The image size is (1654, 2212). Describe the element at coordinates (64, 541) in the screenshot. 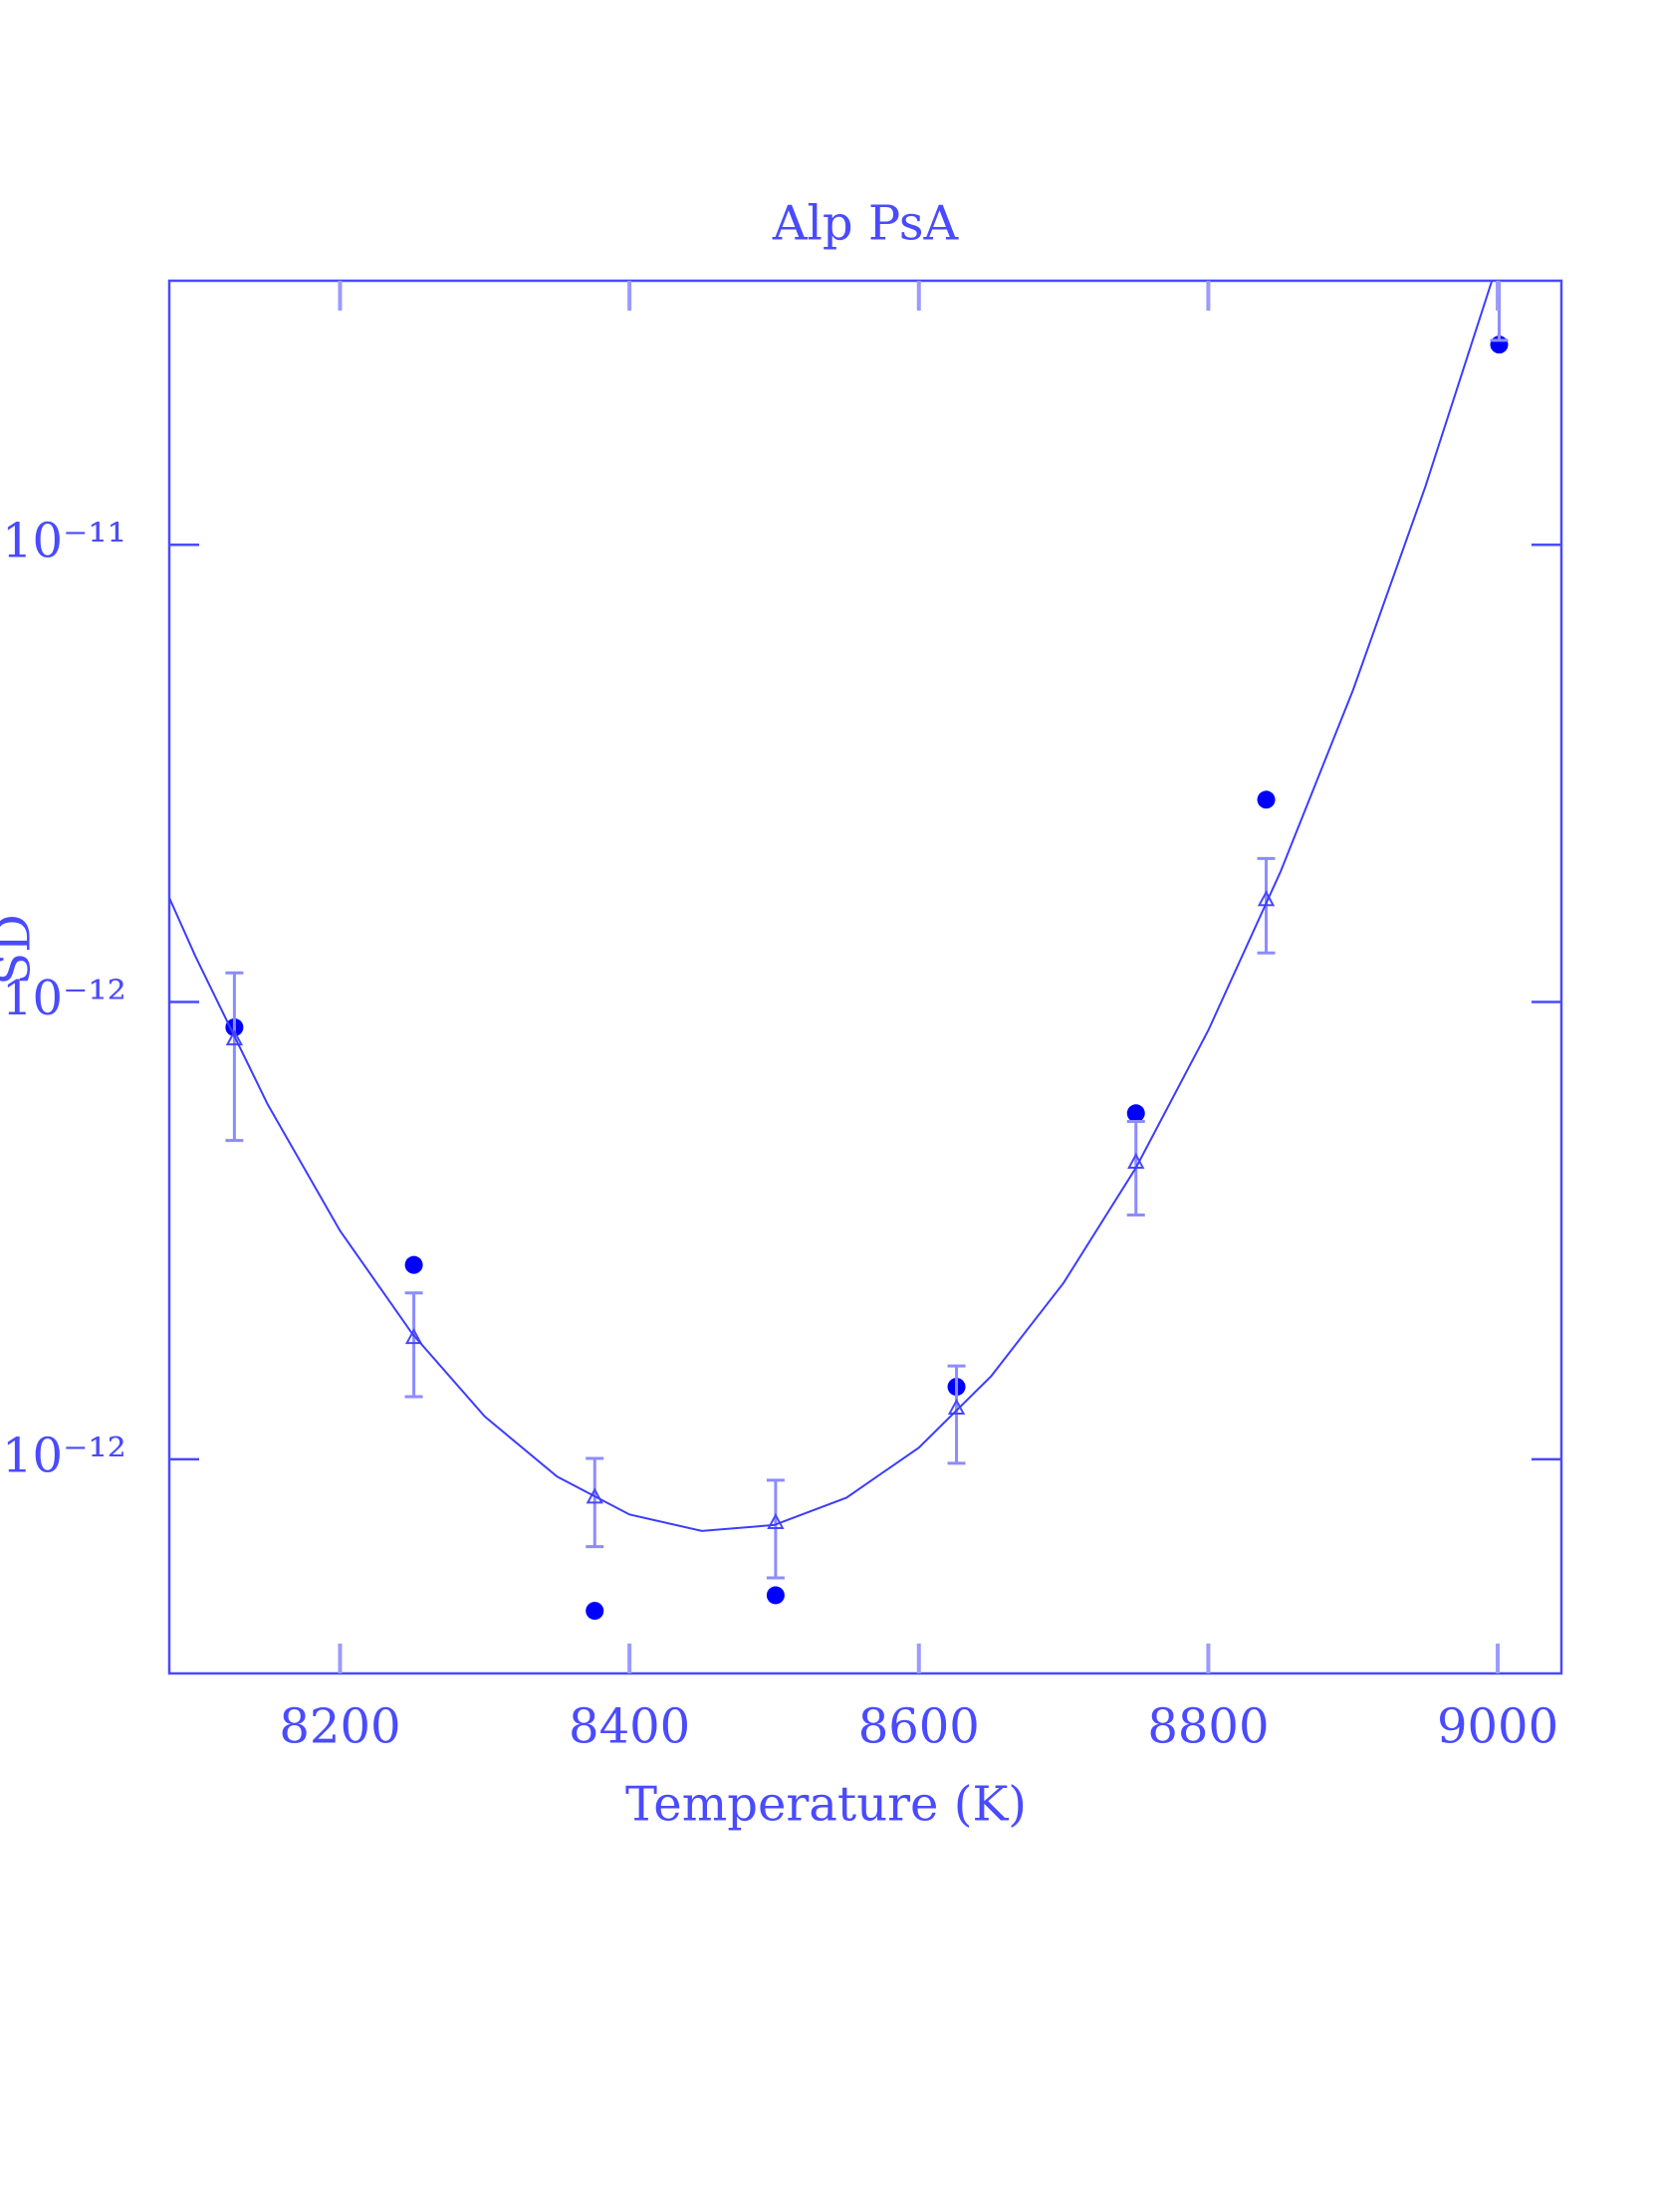

I see `y-tick-label: 10⁻¹¹` at that location.